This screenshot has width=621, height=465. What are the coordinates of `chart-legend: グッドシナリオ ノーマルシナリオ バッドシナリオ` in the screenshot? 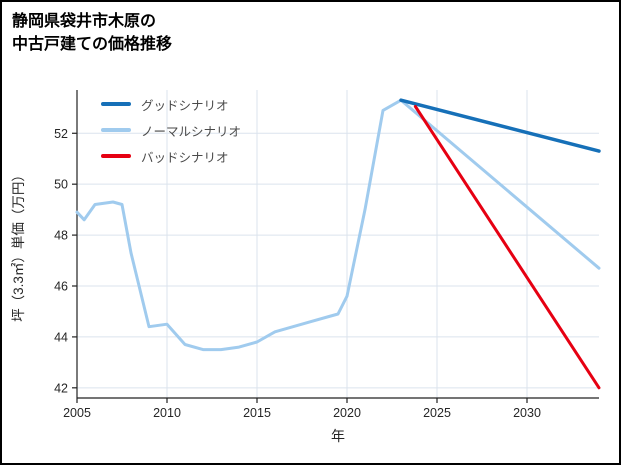 It's located at (171, 130).